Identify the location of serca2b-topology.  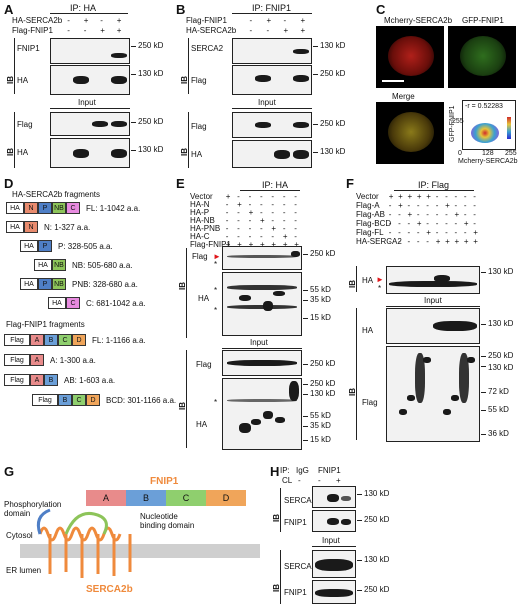
(84, 543).